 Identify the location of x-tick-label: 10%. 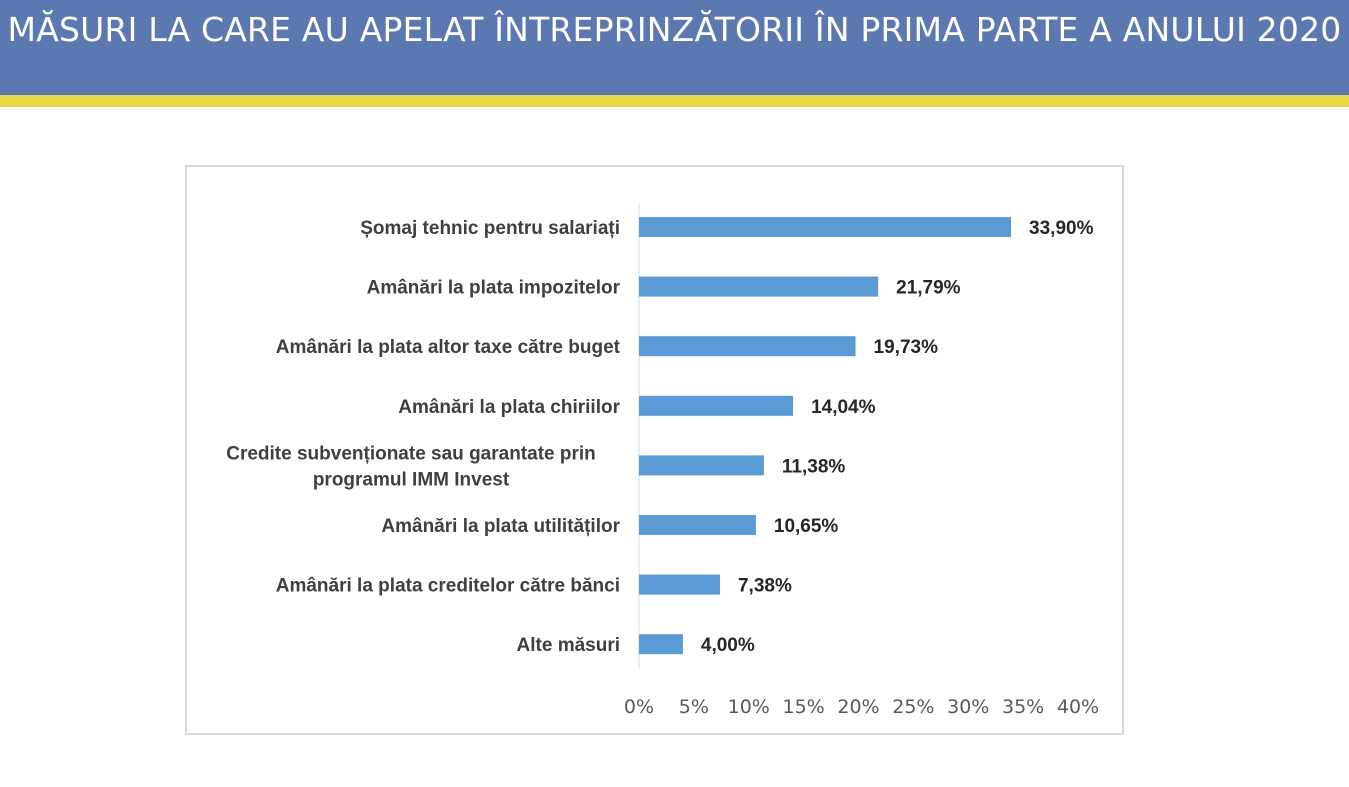
(749, 707).